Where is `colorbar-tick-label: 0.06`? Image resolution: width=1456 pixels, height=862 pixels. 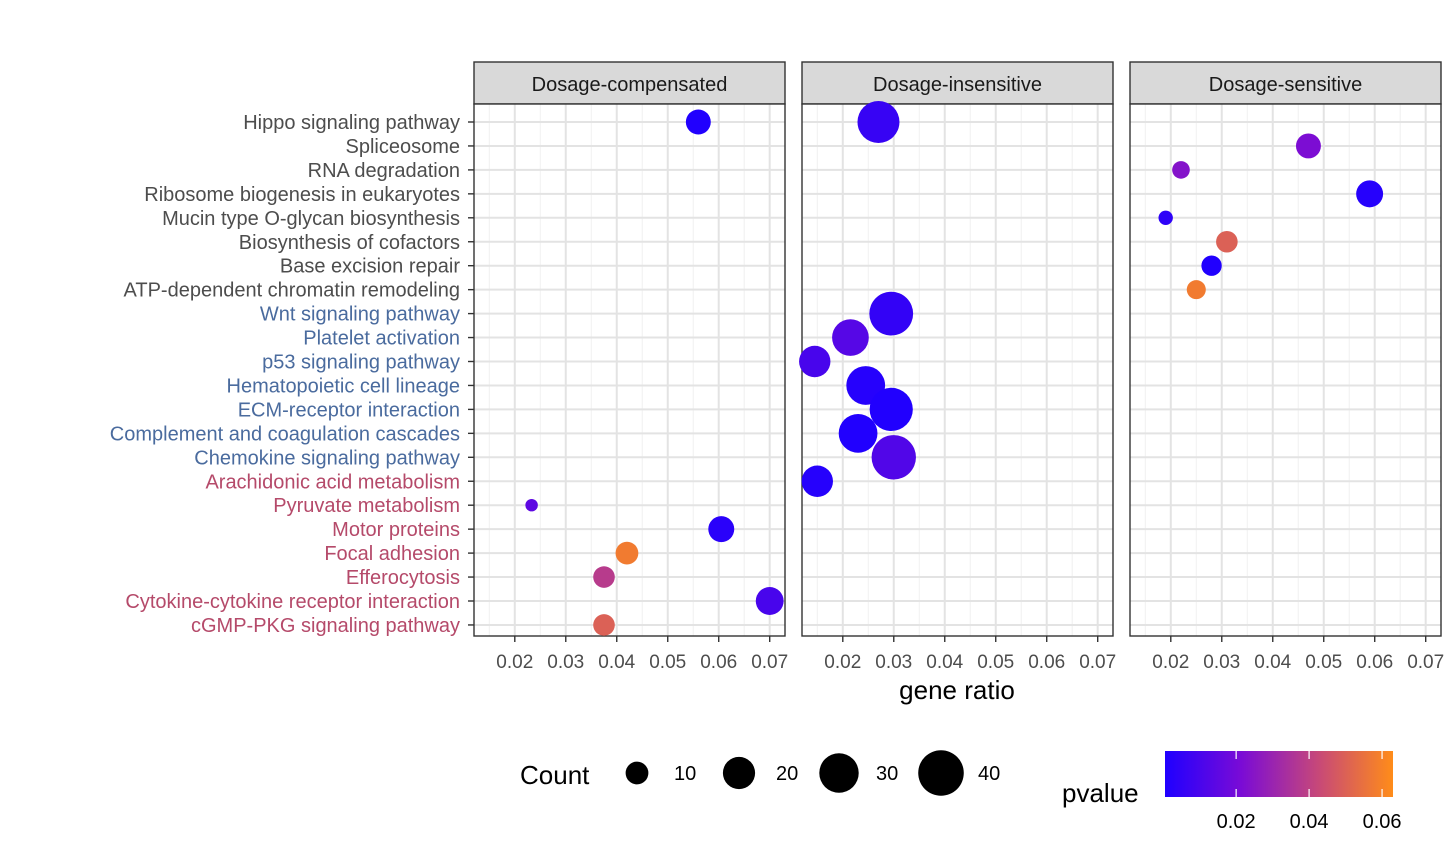
colorbar-tick-label: 0.06 is located at coordinates (1382, 822).